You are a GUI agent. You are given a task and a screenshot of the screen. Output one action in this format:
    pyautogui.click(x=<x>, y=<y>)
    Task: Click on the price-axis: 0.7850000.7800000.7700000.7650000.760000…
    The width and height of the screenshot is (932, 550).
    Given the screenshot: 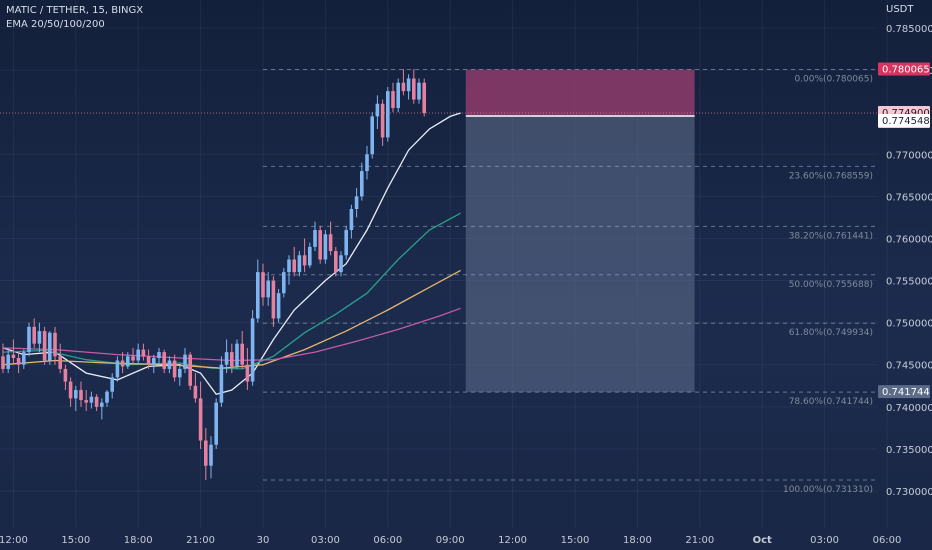 What is the action you would take?
    pyautogui.click(x=909, y=261)
    